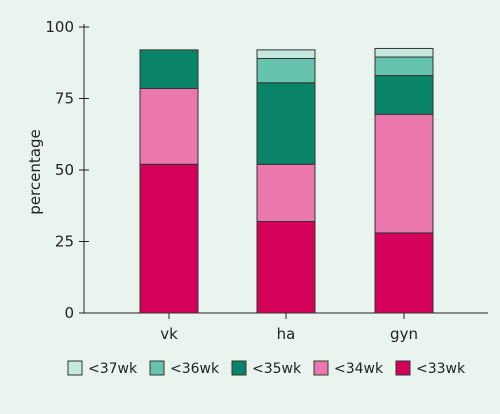 The width and height of the screenshot is (500, 414). What do you see at coordinates (59, 27) in the screenshot?
I see `y-tick-label: 100` at bounding box center [59, 27].